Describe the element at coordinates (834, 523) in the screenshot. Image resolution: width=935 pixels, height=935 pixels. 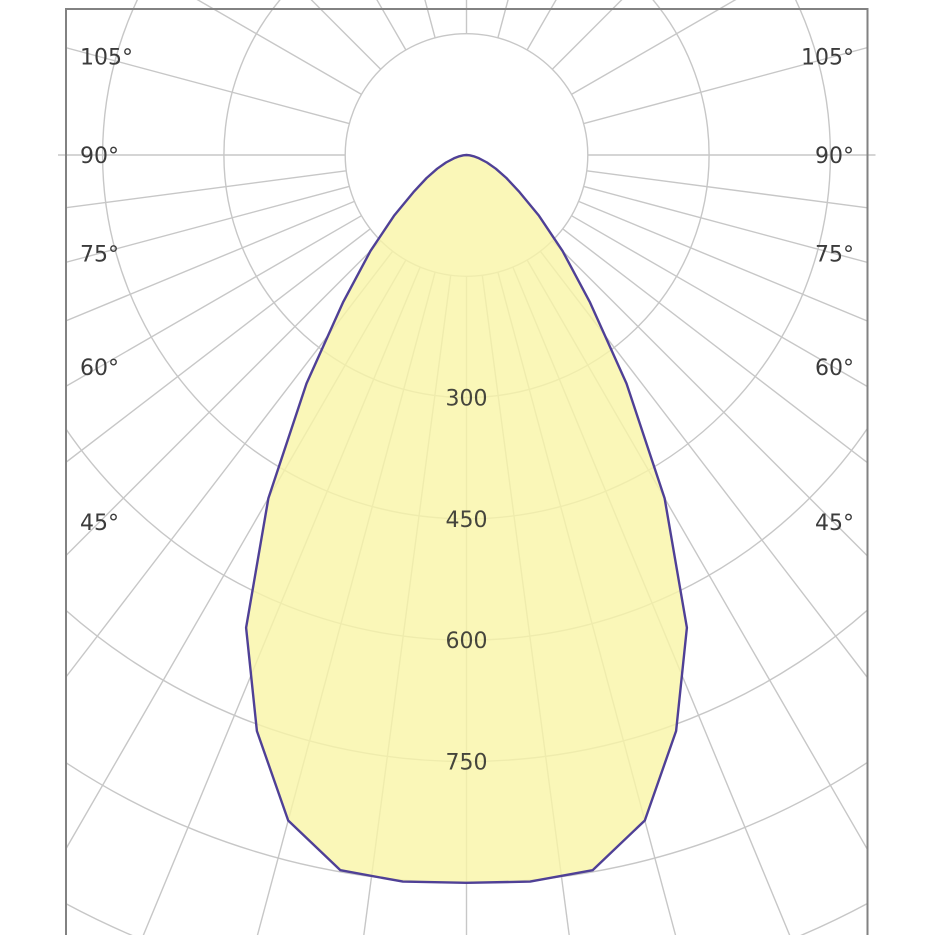
I see `angle-label-right-45: 45°` at that location.